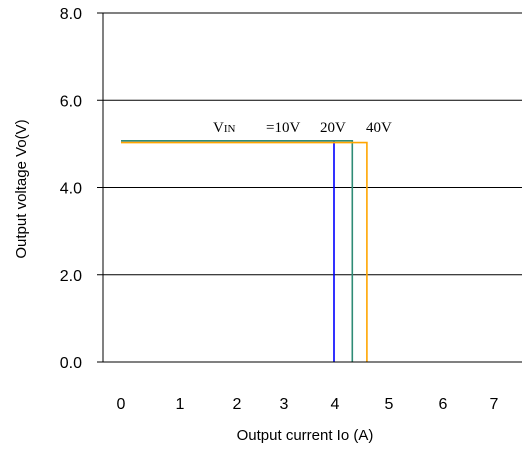 The width and height of the screenshot is (523, 449). Describe the element at coordinates (71, 276) in the screenshot. I see `y-tick-label: 2.0` at that location.